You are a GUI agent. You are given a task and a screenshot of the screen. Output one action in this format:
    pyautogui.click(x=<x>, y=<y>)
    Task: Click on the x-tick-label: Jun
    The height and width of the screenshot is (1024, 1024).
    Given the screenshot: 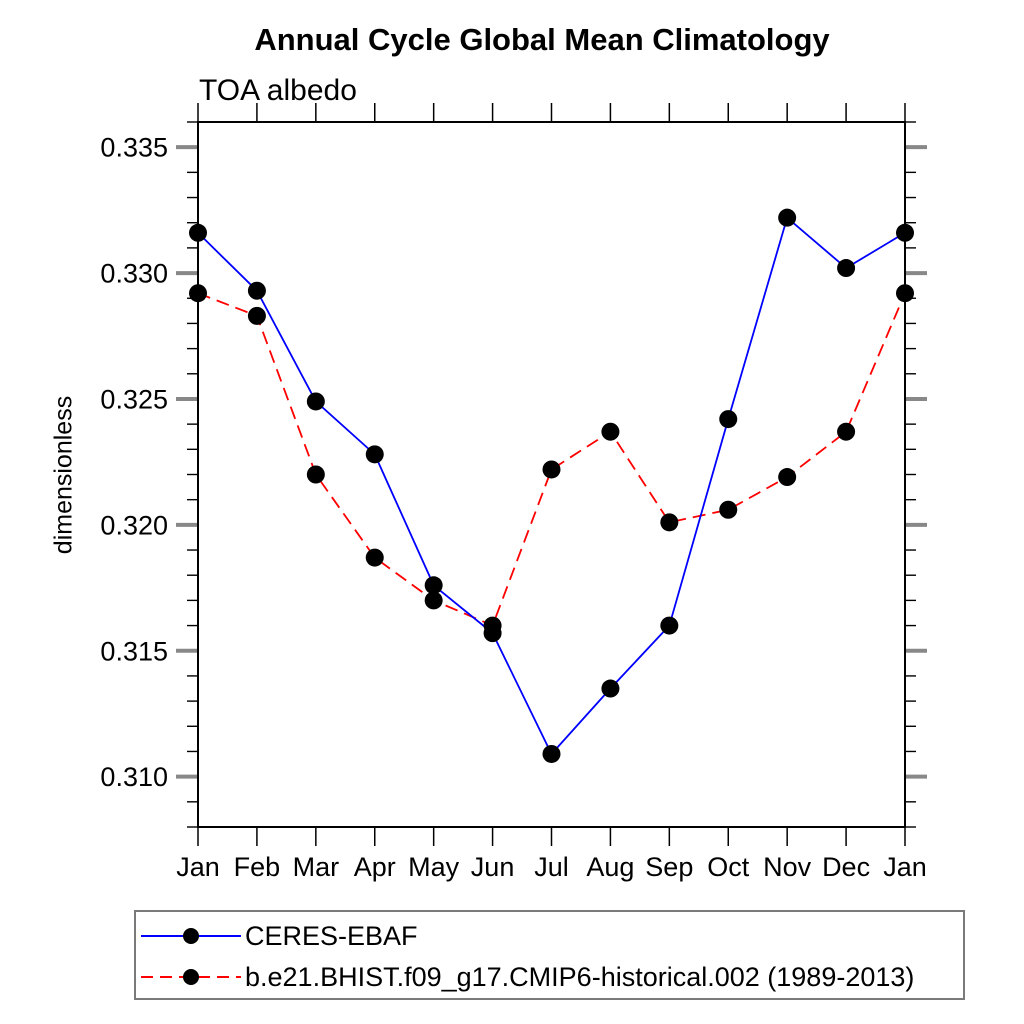 What is the action you would take?
    pyautogui.click(x=493, y=867)
    